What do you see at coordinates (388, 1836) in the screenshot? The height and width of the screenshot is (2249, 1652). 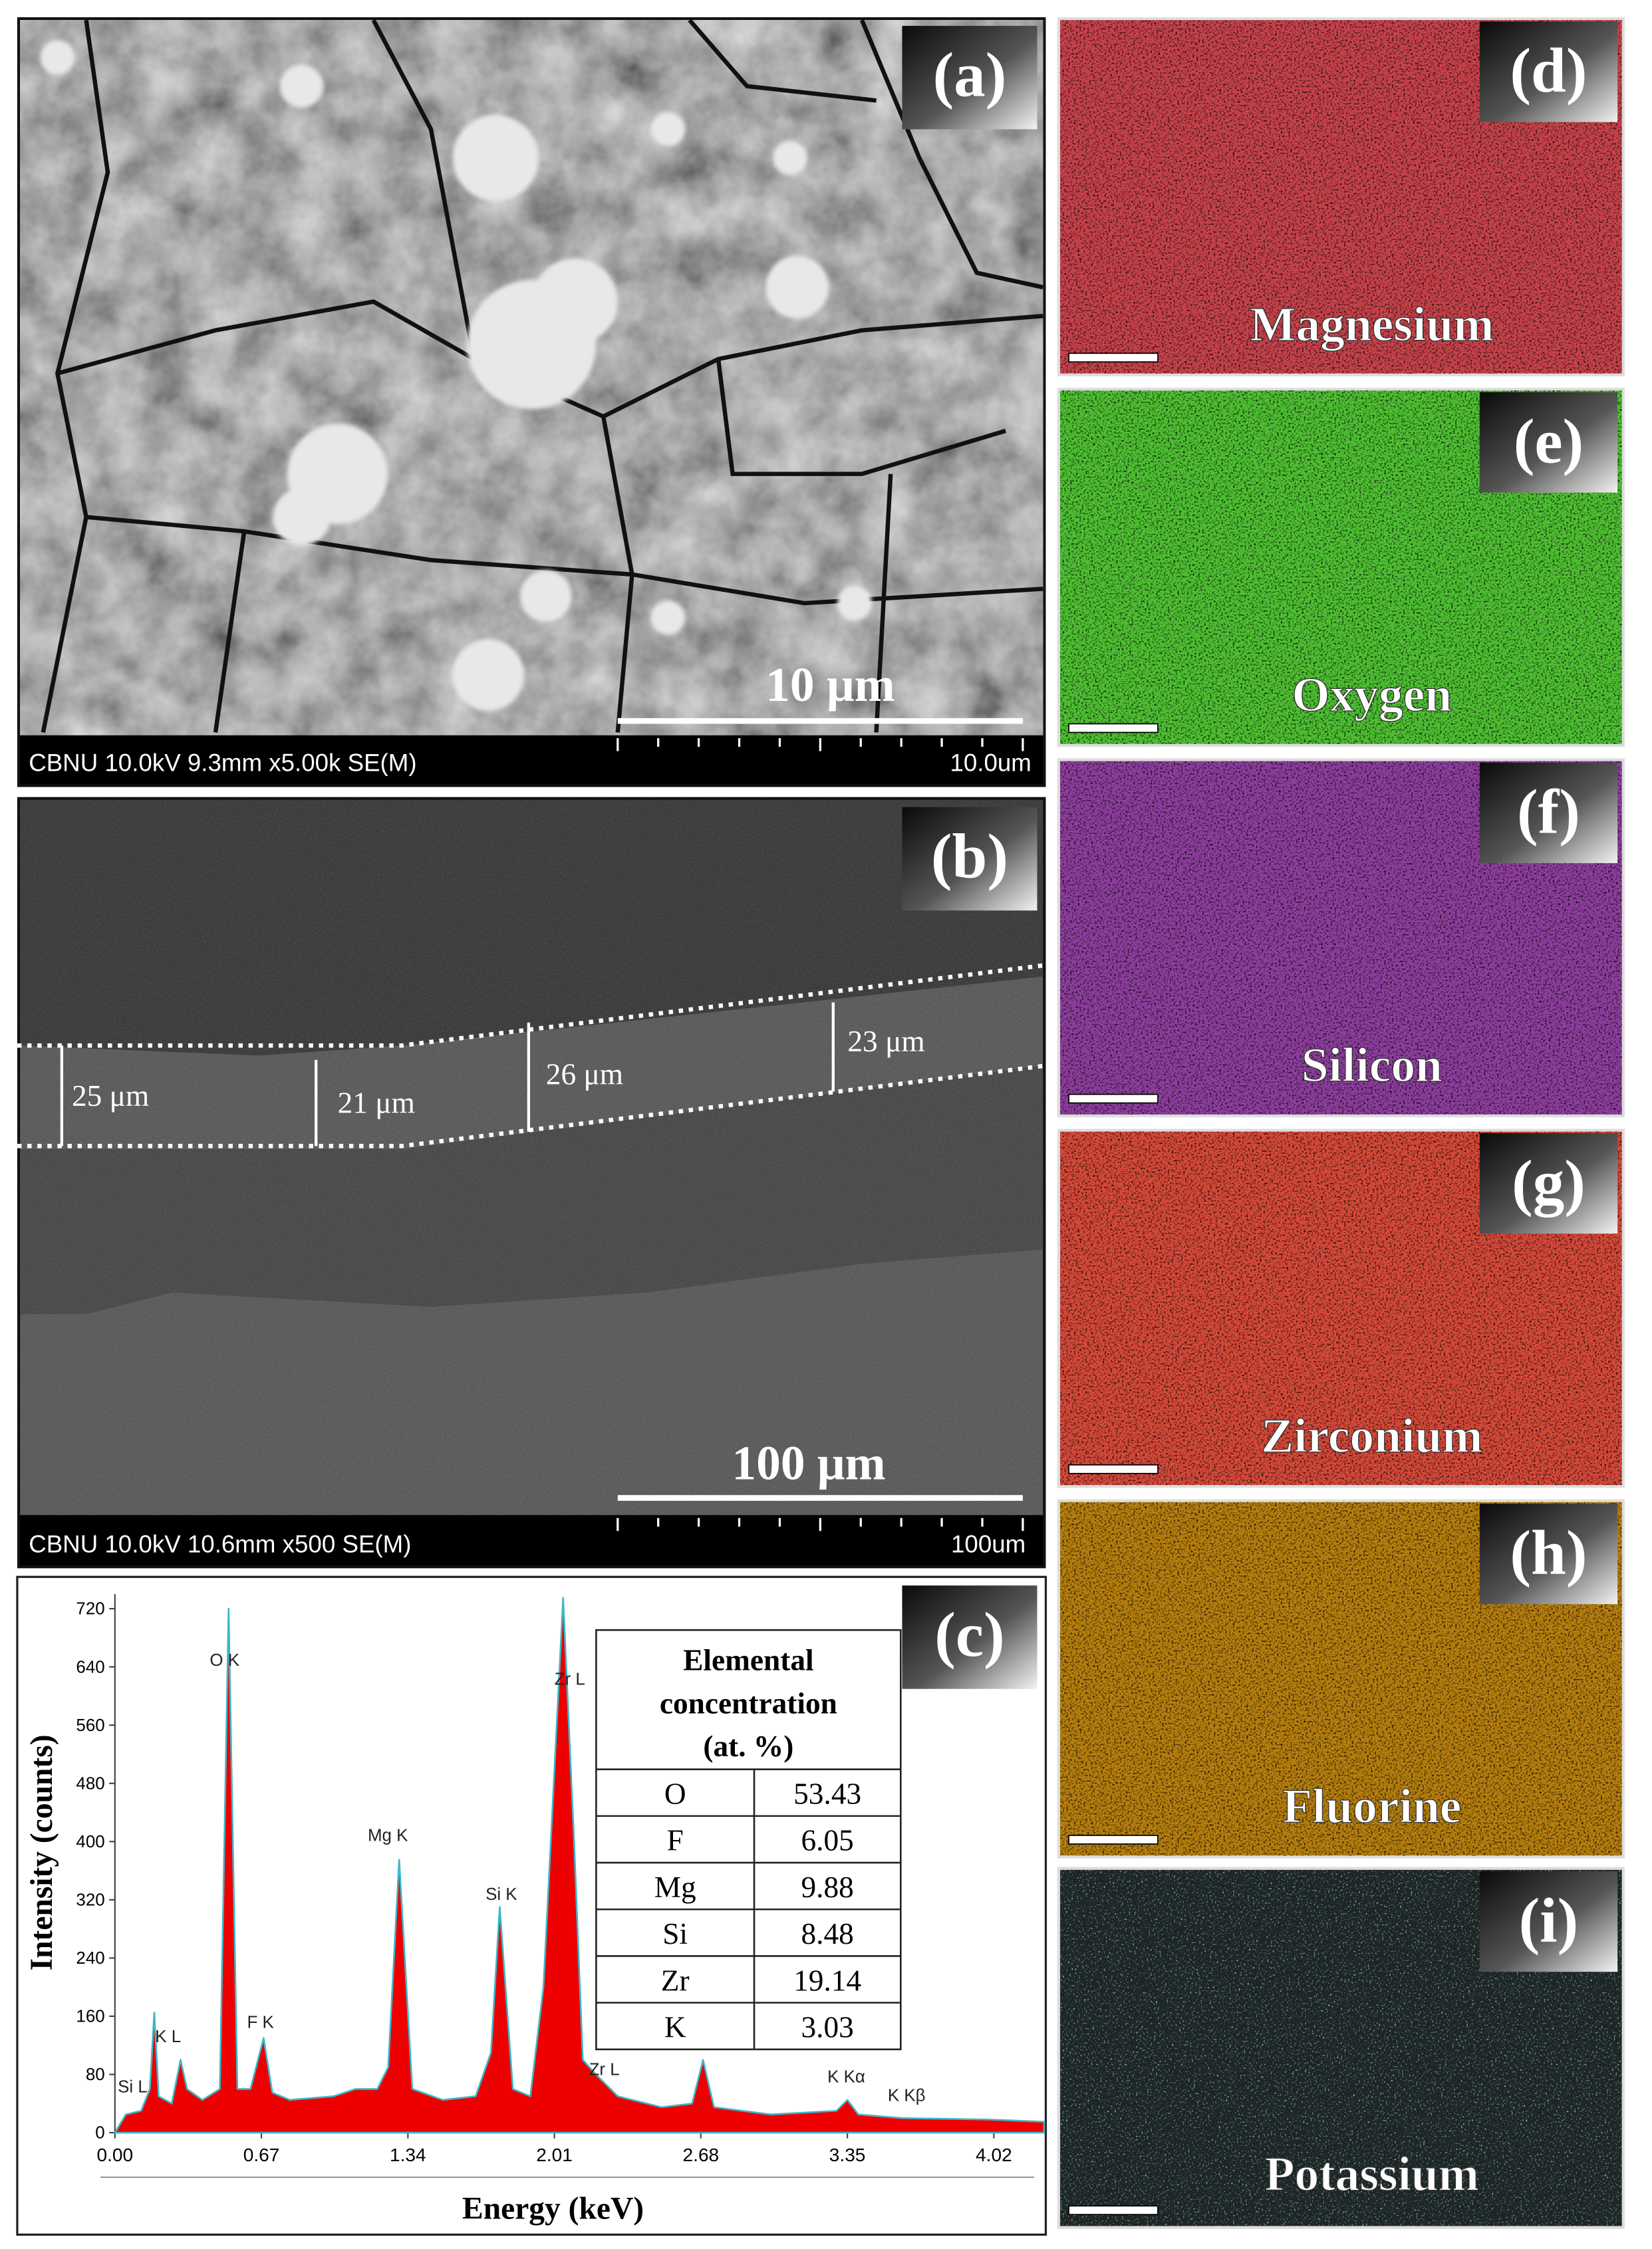 I see `peak-label: Mg K` at bounding box center [388, 1836].